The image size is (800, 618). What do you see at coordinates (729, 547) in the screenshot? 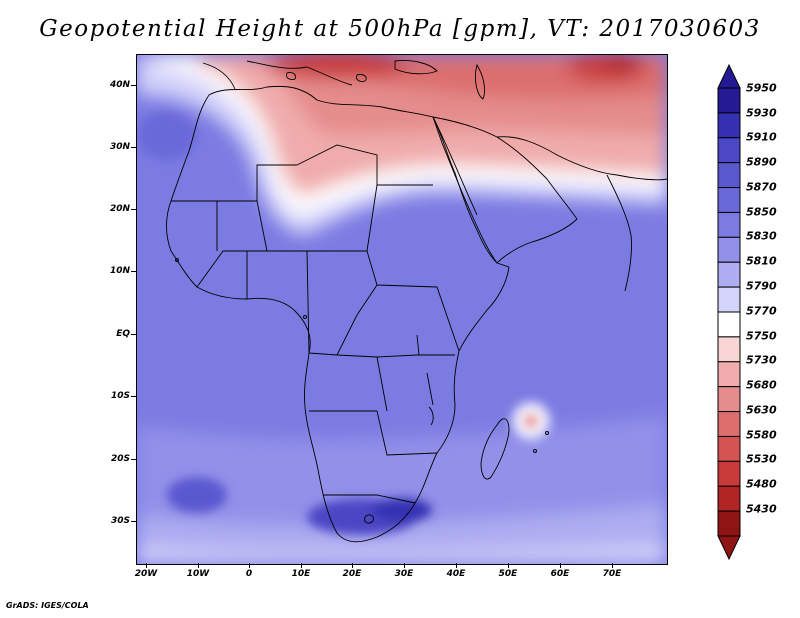
I see `colorbar-bottom-arrow` at bounding box center [729, 547].